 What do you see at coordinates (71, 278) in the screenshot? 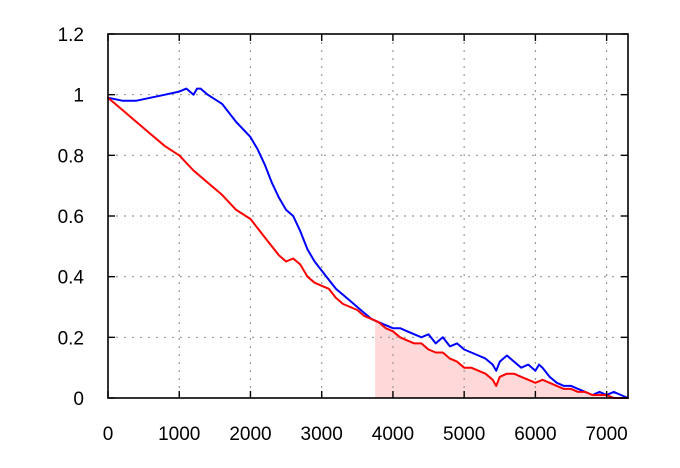
I see `y-tick-label-2: 0.4` at bounding box center [71, 278].